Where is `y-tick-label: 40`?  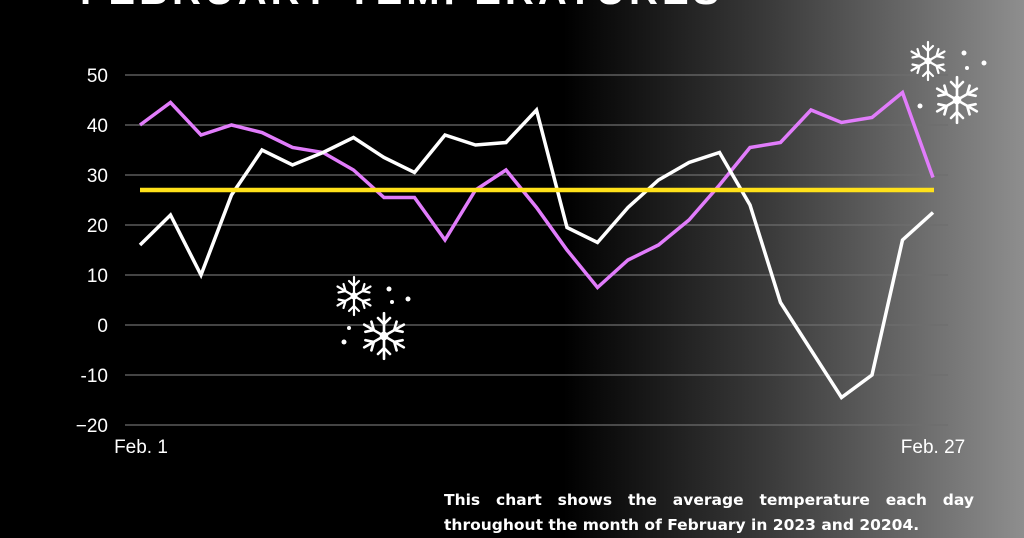 y-tick-label: 40 is located at coordinates (97, 126).